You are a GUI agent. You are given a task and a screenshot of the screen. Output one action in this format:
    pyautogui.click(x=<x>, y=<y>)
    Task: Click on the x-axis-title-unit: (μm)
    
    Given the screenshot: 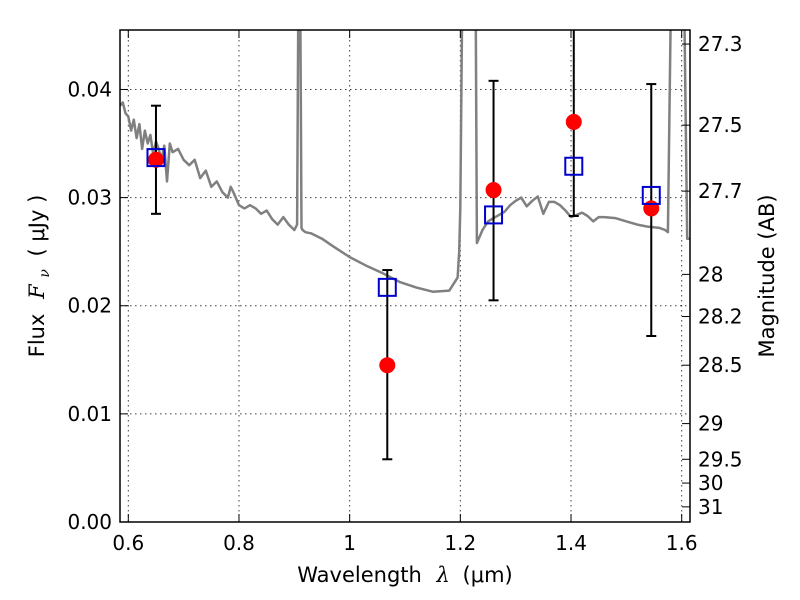 What is the action you would take?
    pyautogui.click(x=488, y=575)
    